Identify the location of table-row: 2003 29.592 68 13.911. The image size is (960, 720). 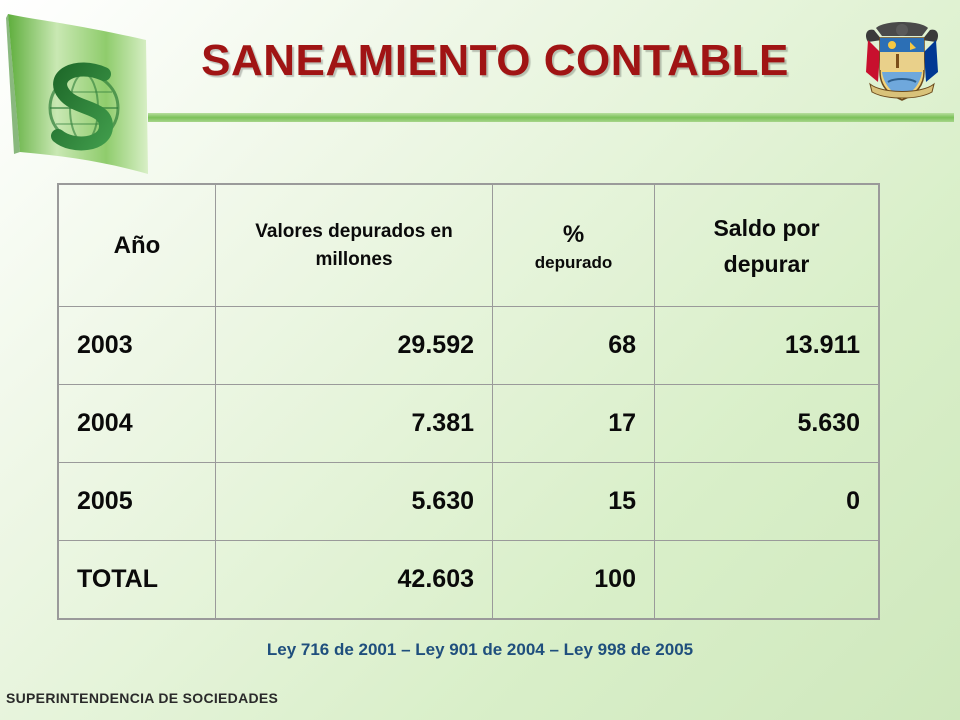
(468, 345).